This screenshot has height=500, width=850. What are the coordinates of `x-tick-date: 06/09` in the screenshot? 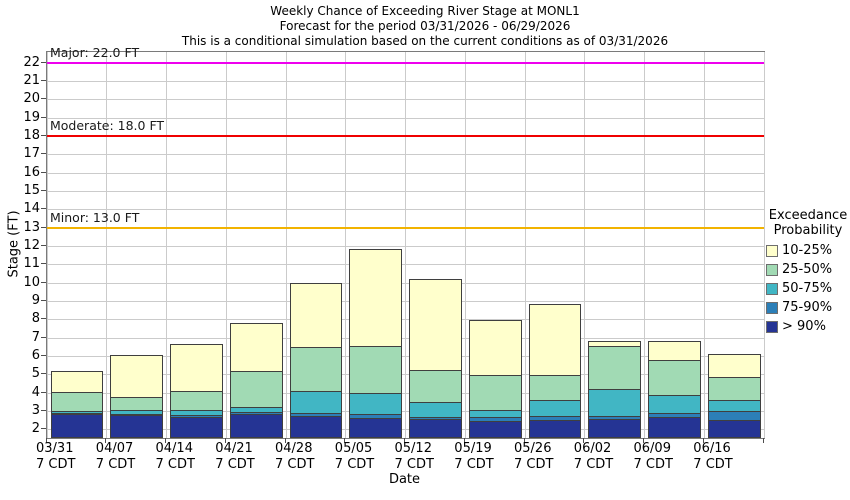 It's located at (652, 448).